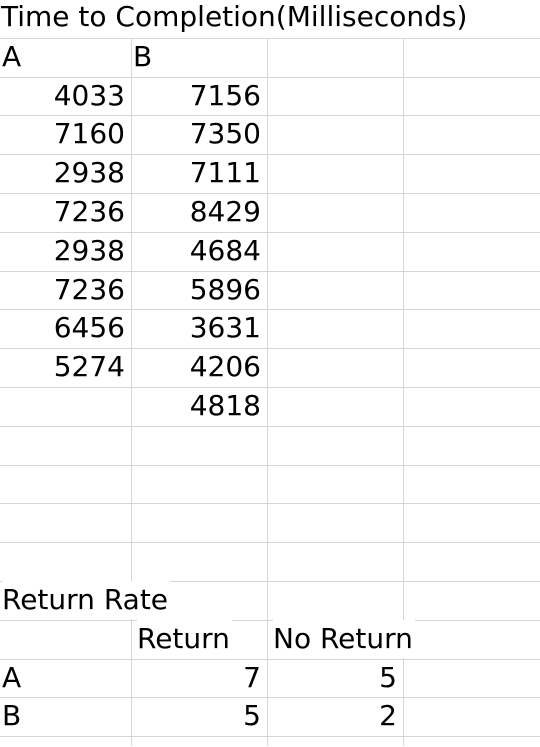  I want to click on cell-value: 8429, so click(225, 211).